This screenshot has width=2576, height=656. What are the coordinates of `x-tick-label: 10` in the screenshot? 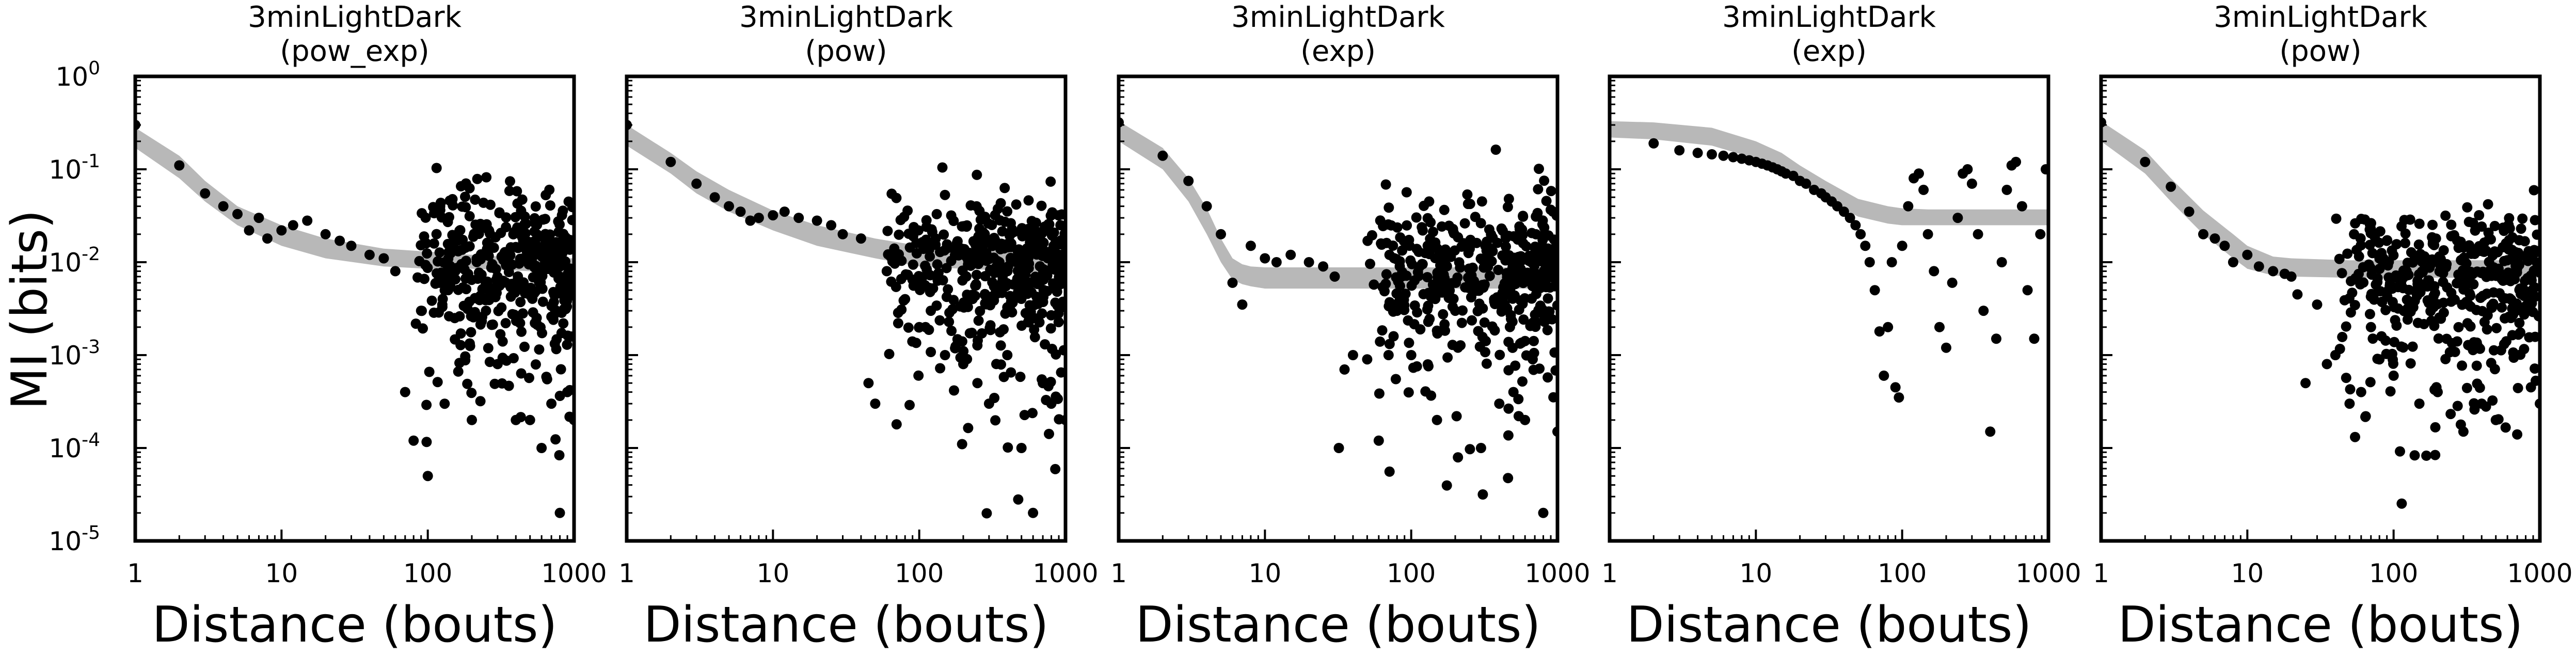 It's located at (281, 573).